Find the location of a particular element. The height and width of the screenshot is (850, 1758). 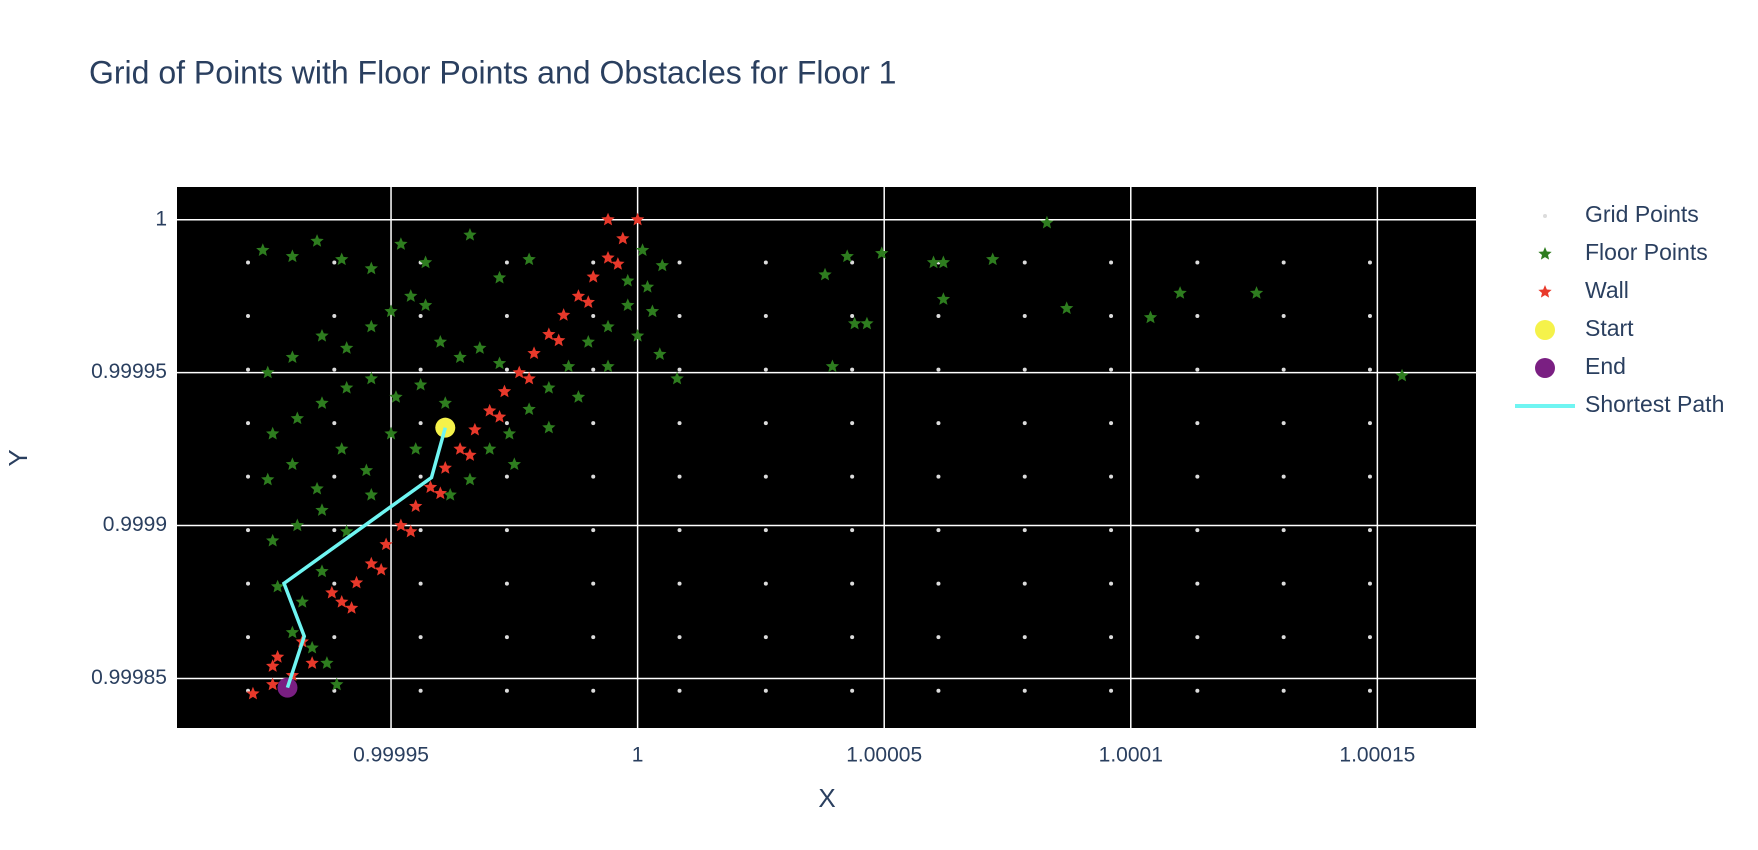

legend-item: Wall is located at coordinates (1583, 290).